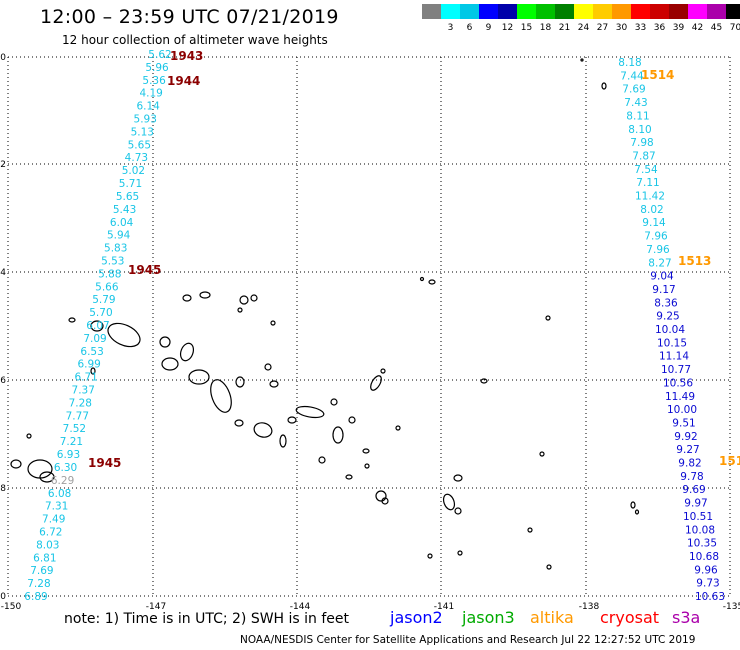 The image size is (740, 650). I want to click on wave-height-value: 5.71, so click(130, 184).